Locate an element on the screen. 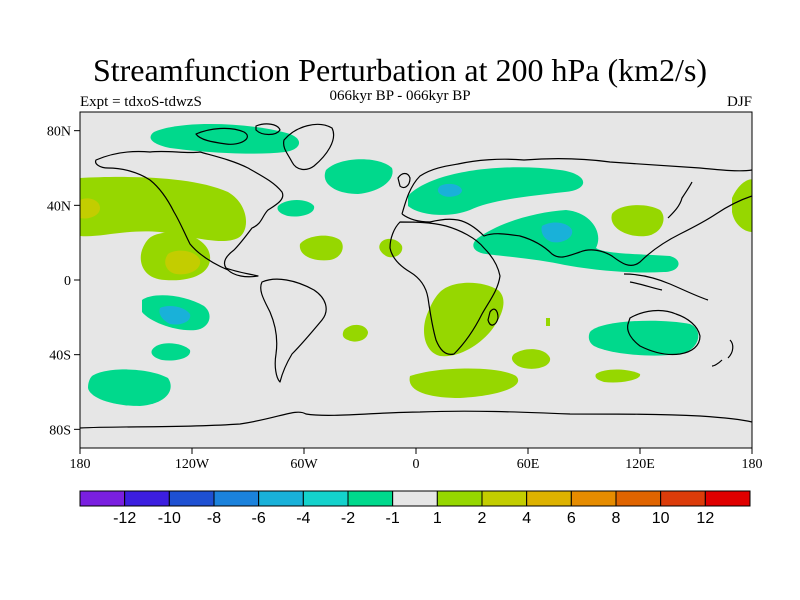  colorbar-label: -8 is located at coordinates (214, 518).